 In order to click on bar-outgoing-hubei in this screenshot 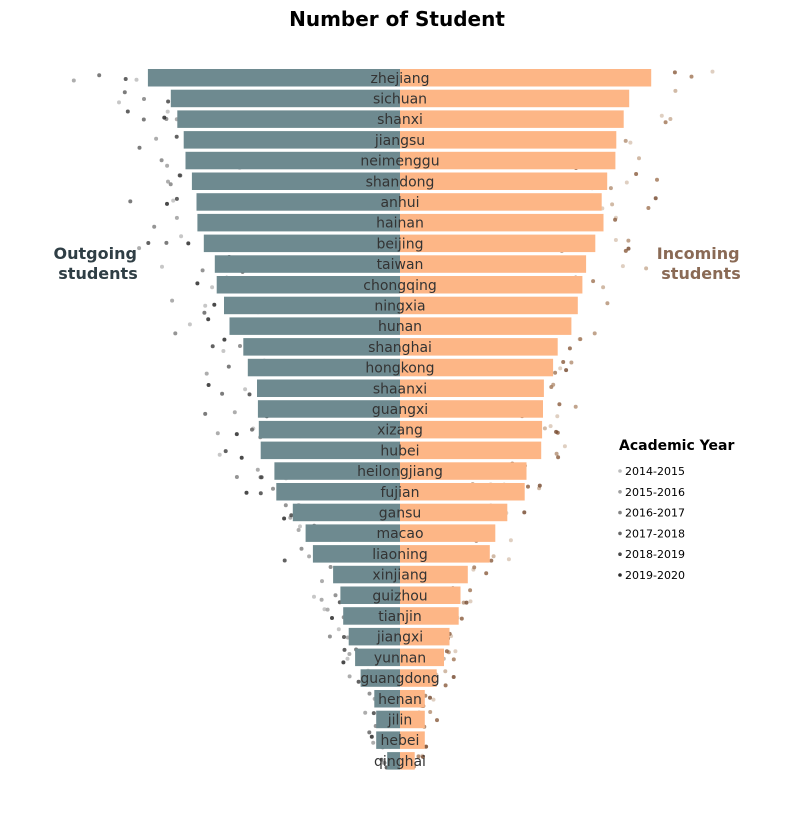, I will do `click(330, 450)`.